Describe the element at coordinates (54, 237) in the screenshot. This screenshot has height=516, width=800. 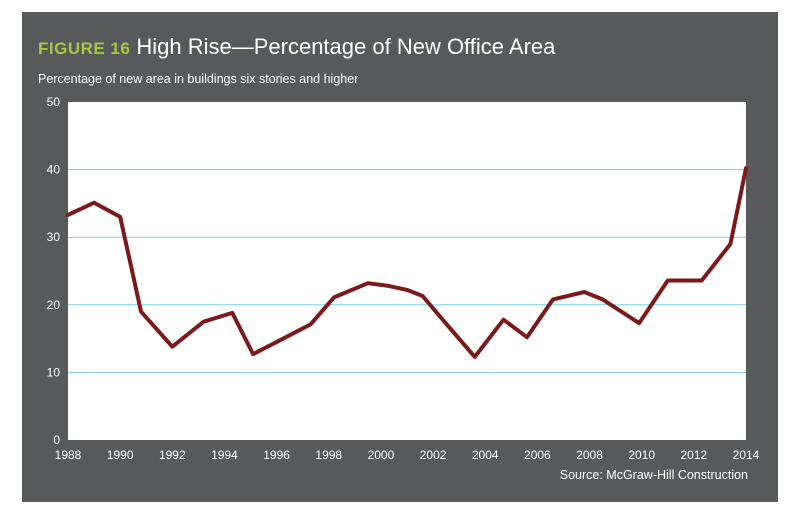
I see `y-tick-label: 30` at that location.